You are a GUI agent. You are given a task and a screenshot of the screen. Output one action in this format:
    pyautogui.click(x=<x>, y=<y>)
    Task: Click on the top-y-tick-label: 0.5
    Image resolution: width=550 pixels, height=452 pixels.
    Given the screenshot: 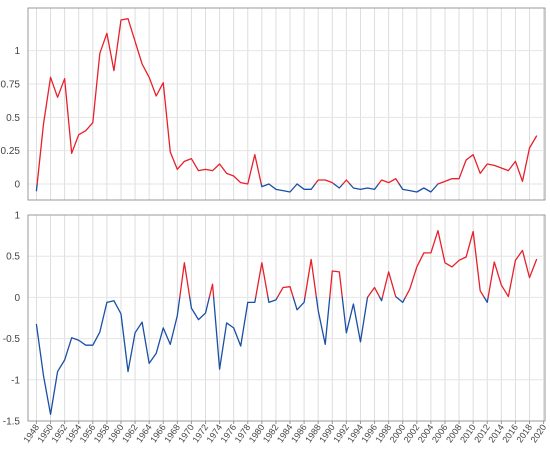 What is the action you would take?
    pyautogui.click(x=13, y=118)
    